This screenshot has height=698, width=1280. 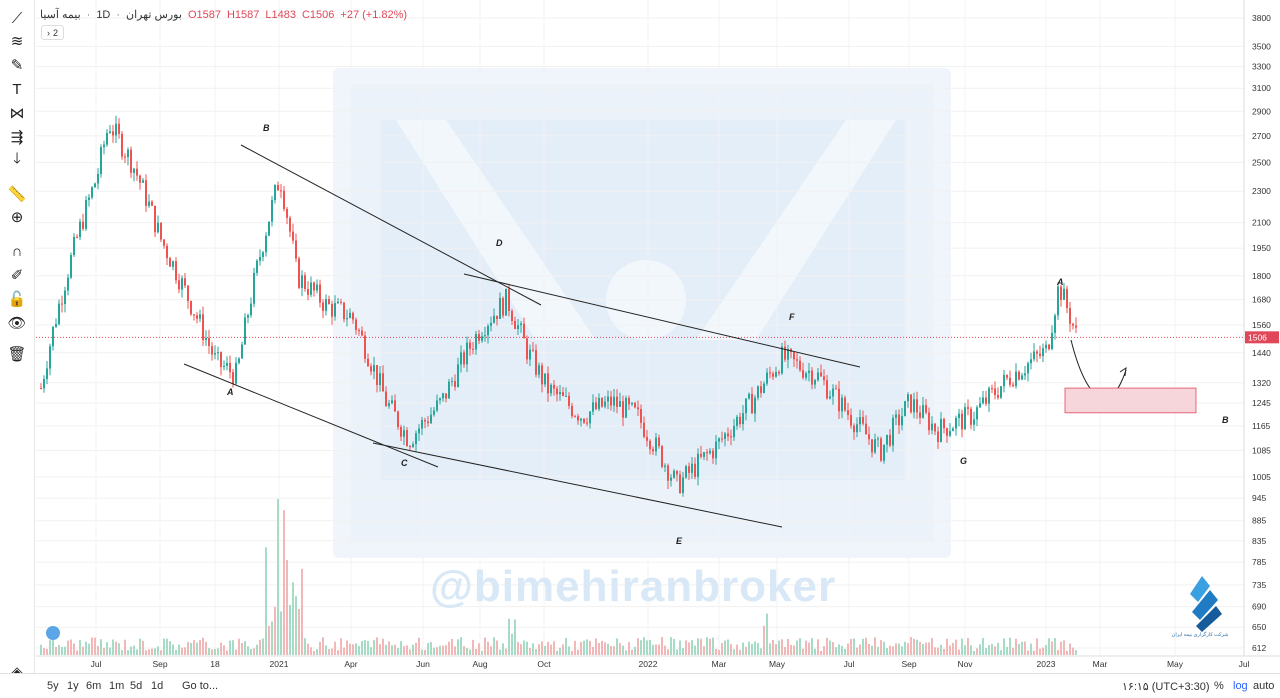 I want to click on timezone-clock: ۱۶:۱۵ (UTC+3:30), so click(x=1166, y=687).